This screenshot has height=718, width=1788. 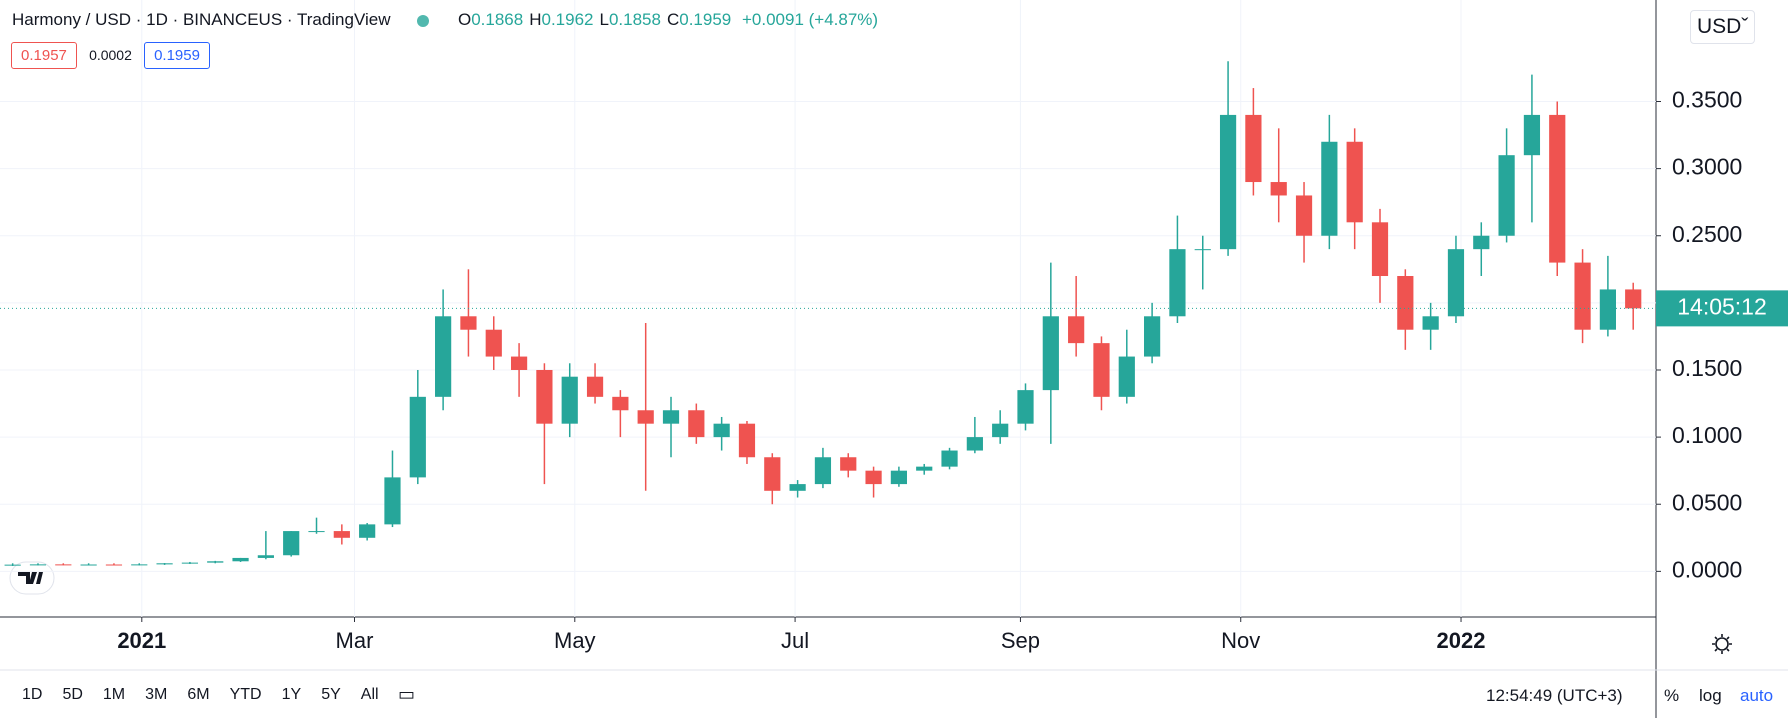 What do you see at coordinates (1020, 640) in the screenshot?
I see `x-tick-label: Sep` at bounding box center [1020, 640].